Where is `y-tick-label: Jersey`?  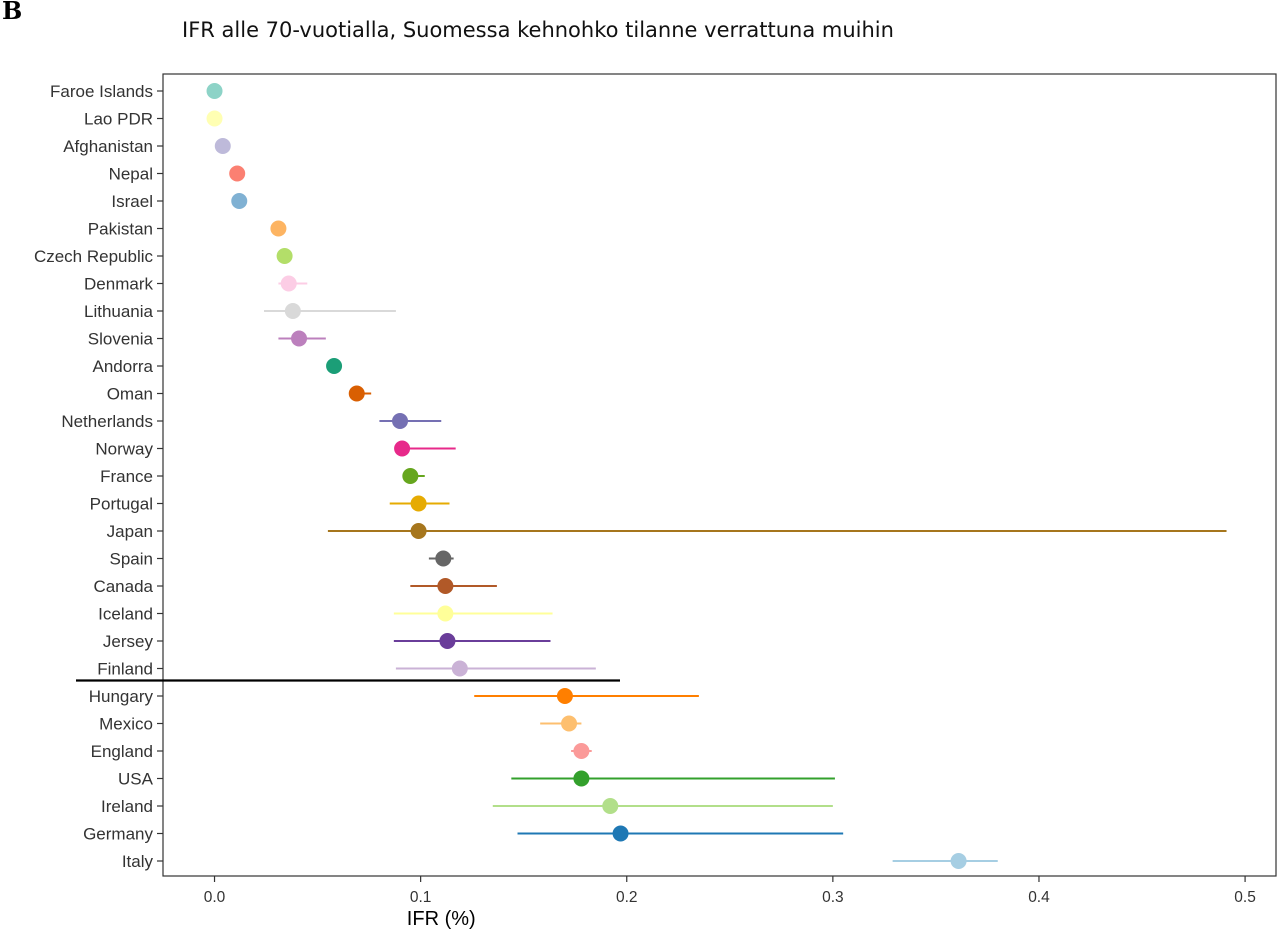 y-tick-label: Jersey is located at coordinates (128, 641).